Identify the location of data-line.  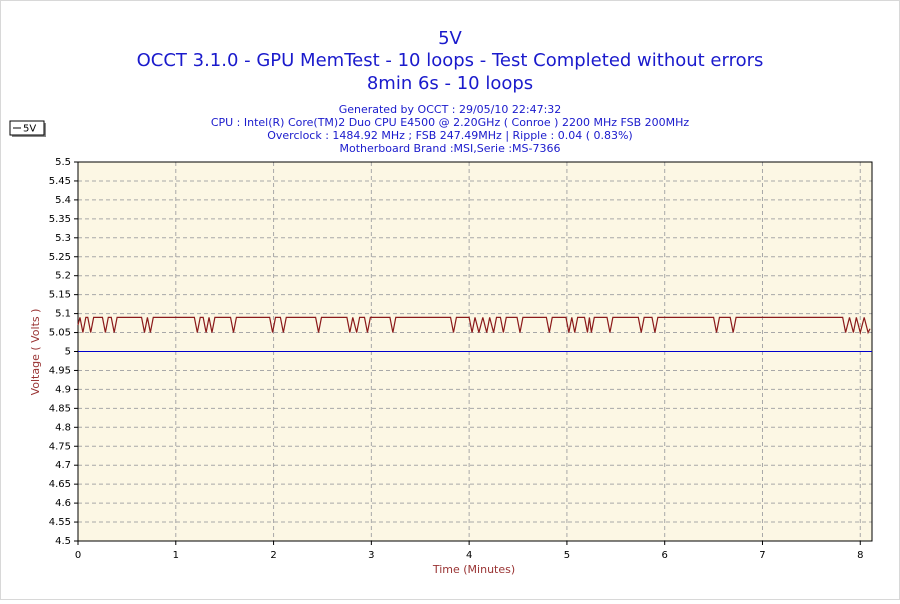
(474, 325).